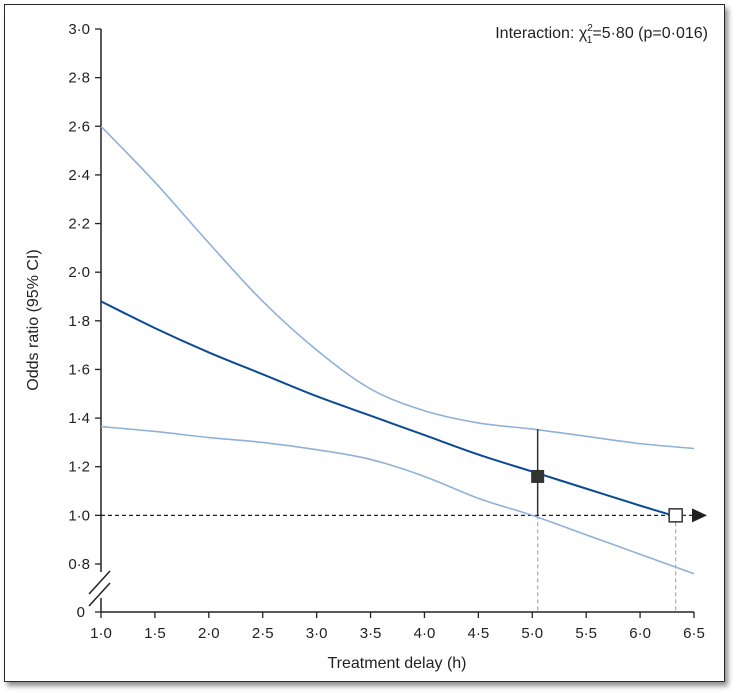  I want to click on y-tick-label: 0·8, so click(79, 564).